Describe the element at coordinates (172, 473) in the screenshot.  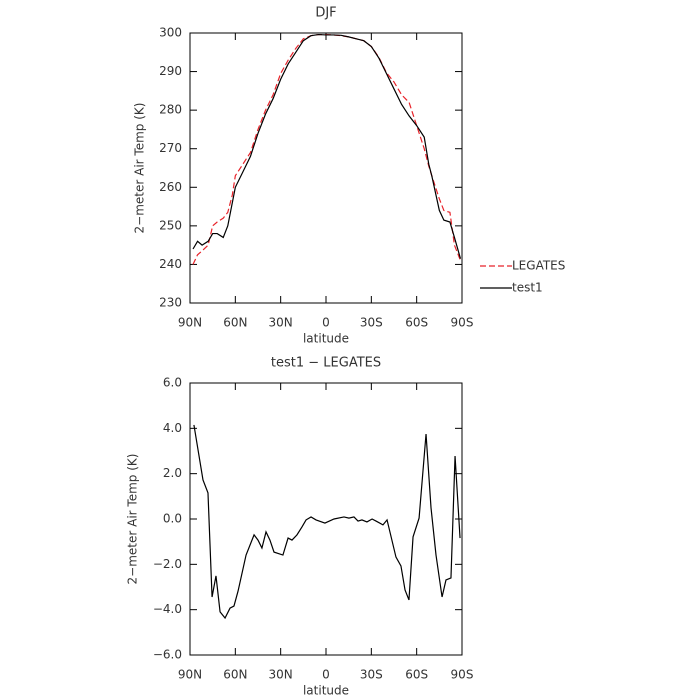
I see `y-tick-label: 2.0` at that location.